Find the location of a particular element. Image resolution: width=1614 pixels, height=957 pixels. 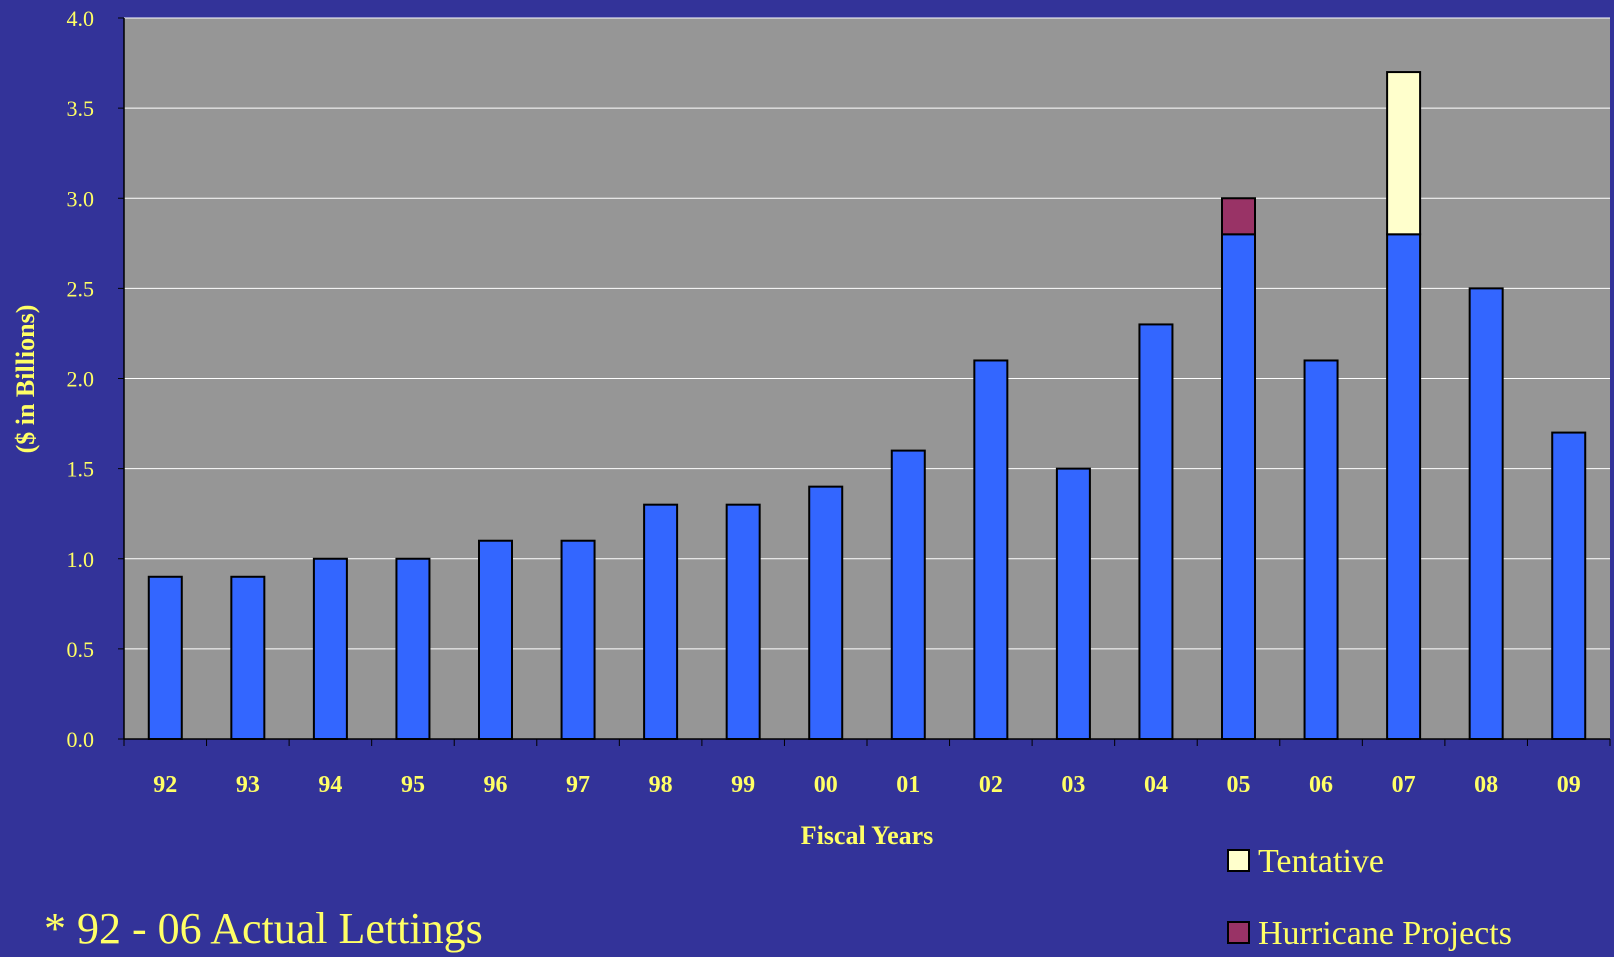

footnote: * 92 - 06 Actual Lettings is located at coordinates (263, 928).